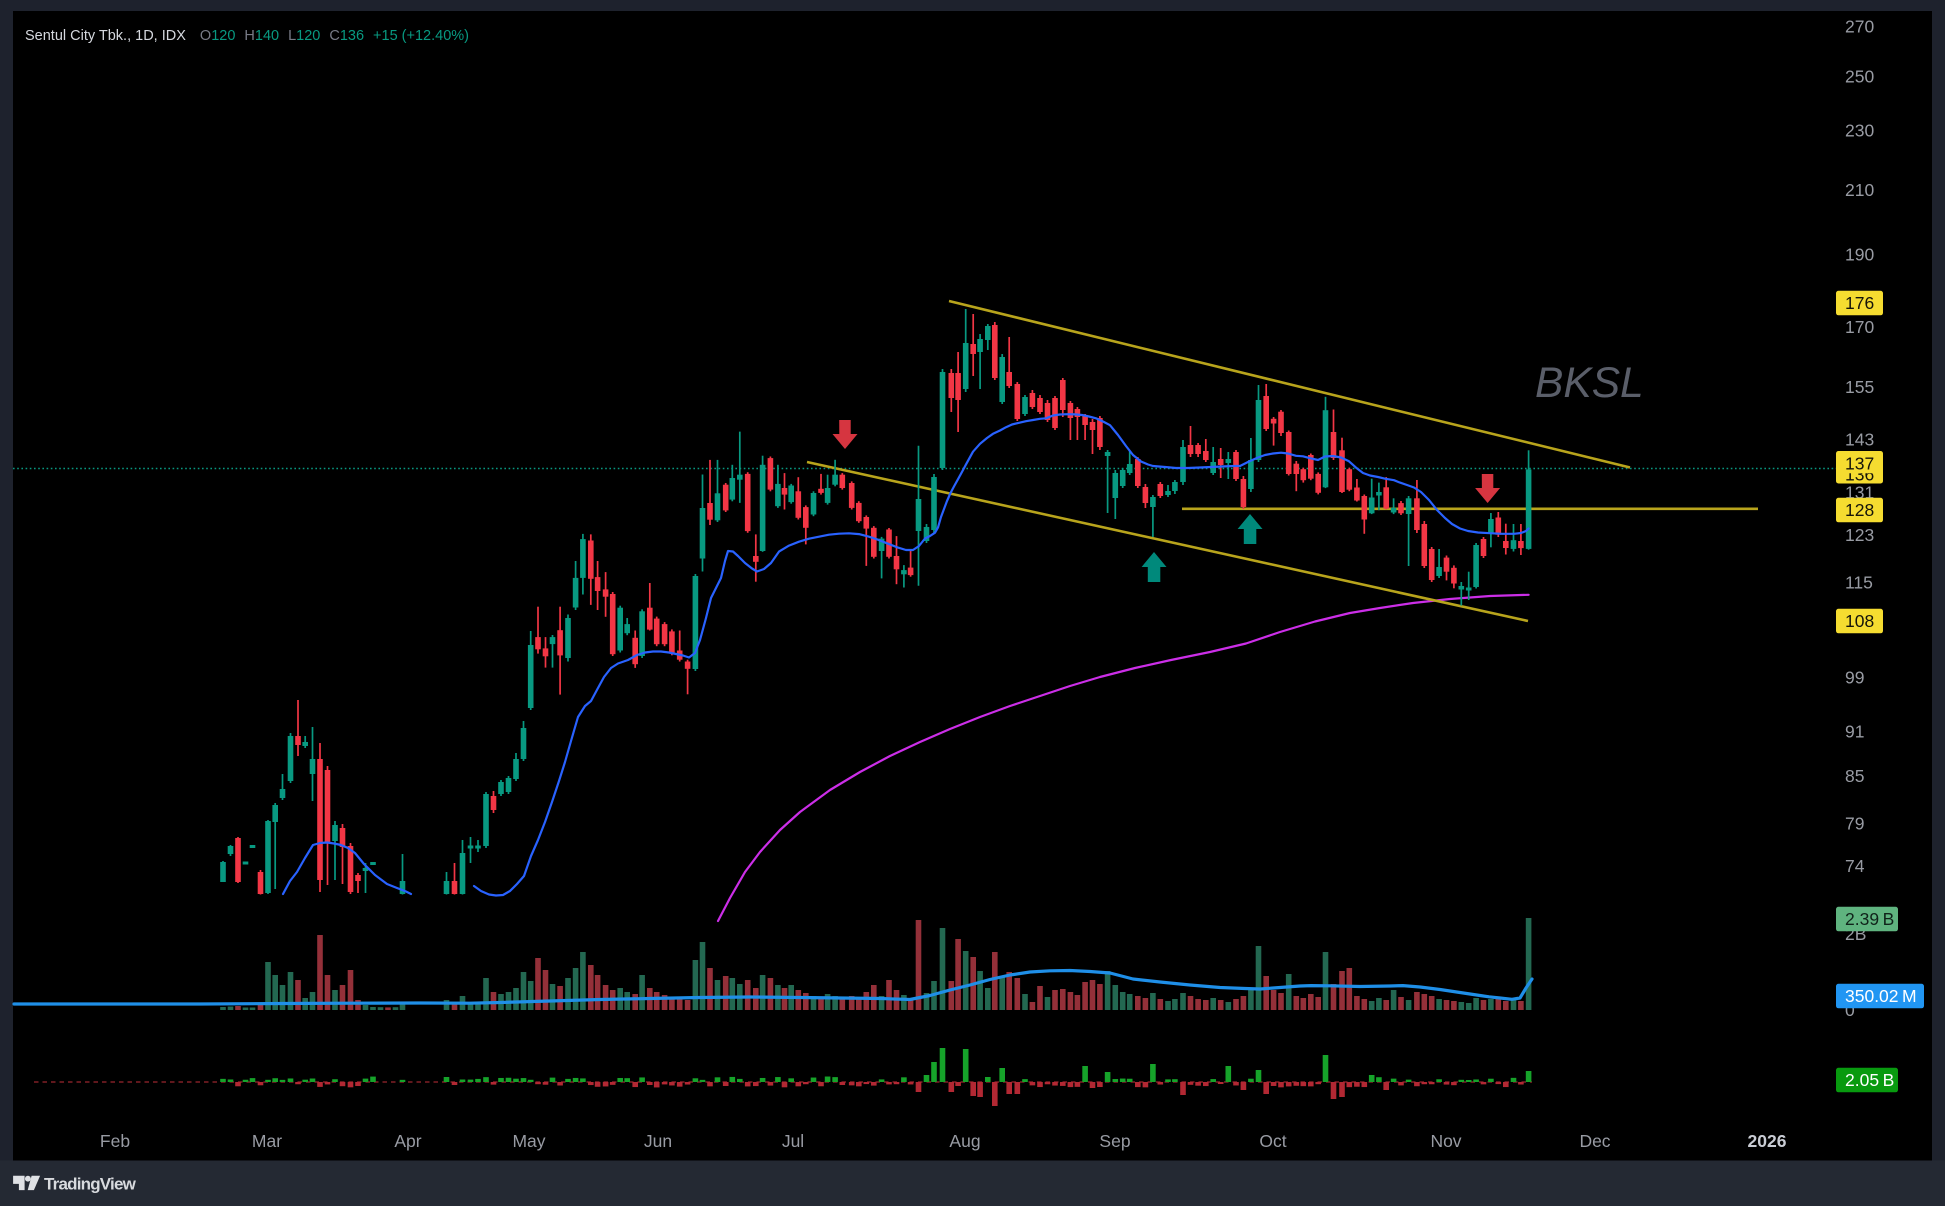 Image resolution: width=1945 pixels, height=1206 pixels. I want to click on svg-text: 108, so click(1859, 621).